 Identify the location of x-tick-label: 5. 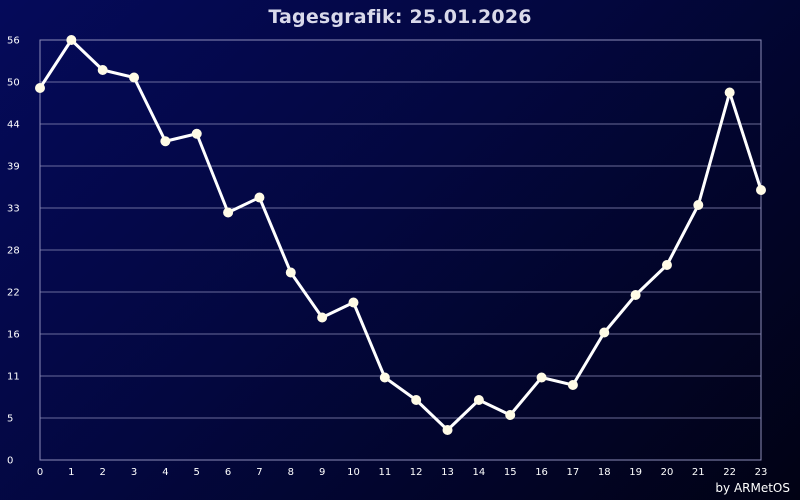
(197, 472).